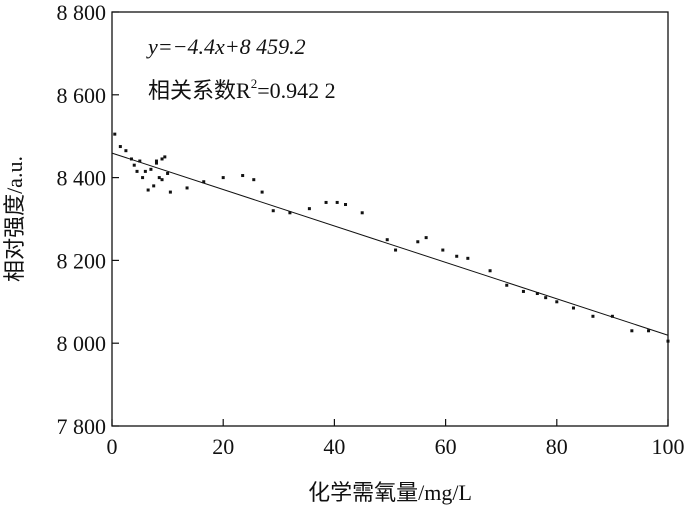  I want to click on y-axis-title: 相对强度/a.u., so click(14, 219).